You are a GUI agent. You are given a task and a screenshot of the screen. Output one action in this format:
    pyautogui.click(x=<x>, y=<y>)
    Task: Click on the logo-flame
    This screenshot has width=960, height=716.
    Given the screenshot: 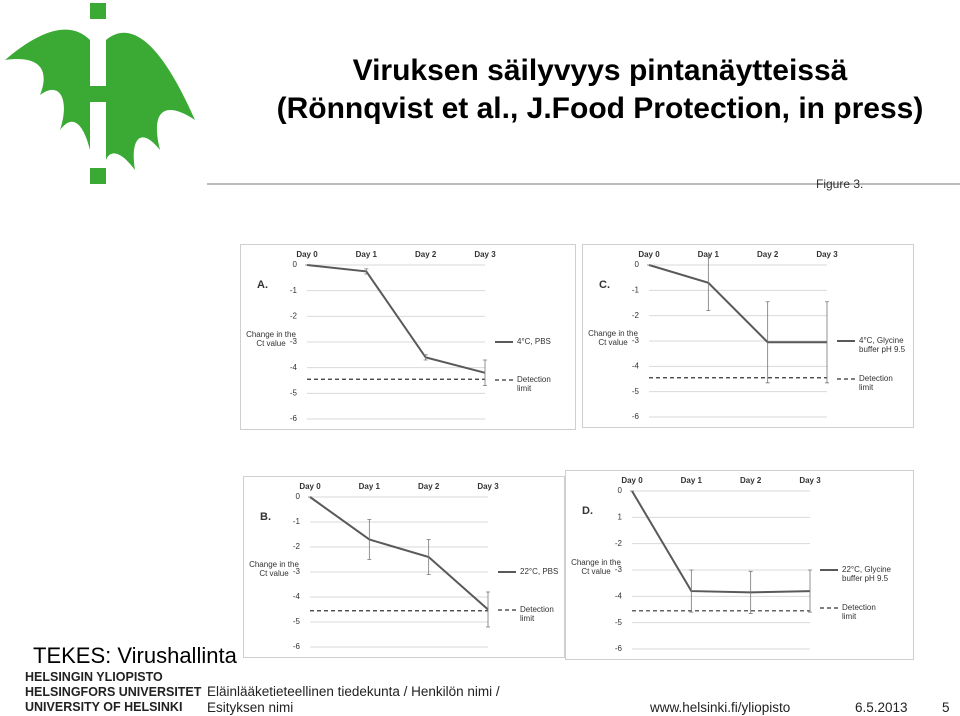 What is the action you would take?
    pyautogui.click(x=100, y=93)
    